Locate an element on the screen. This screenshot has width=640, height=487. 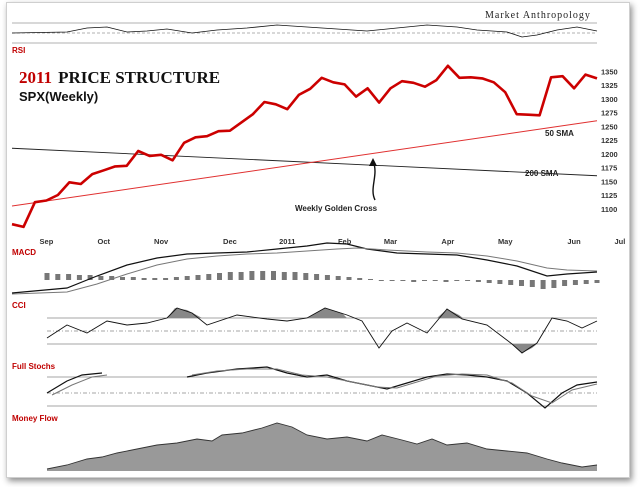
y-tick-label: 1350 is located at coordinates (609, 71).